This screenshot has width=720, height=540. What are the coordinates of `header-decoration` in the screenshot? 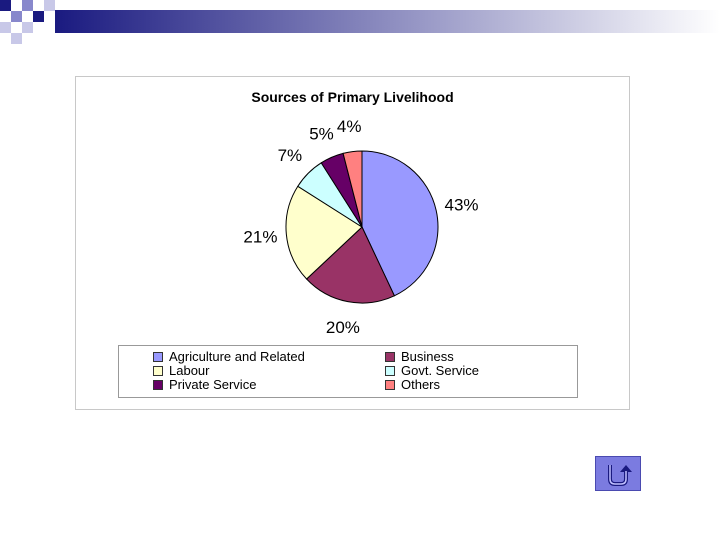 It's located at (360, 22).